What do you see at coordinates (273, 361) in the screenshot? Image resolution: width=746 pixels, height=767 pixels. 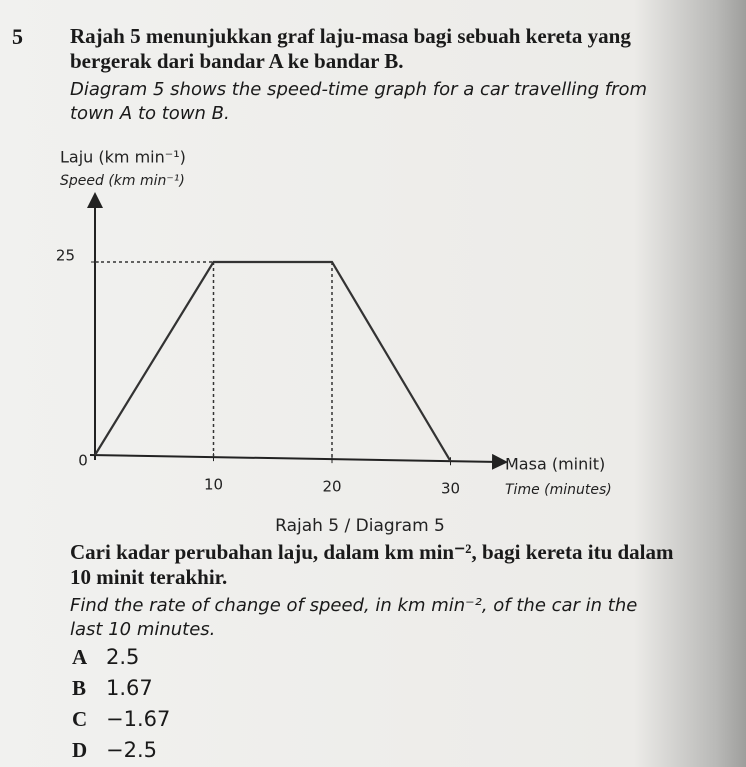 I see `speed-line` at bounding box center [273, 361].